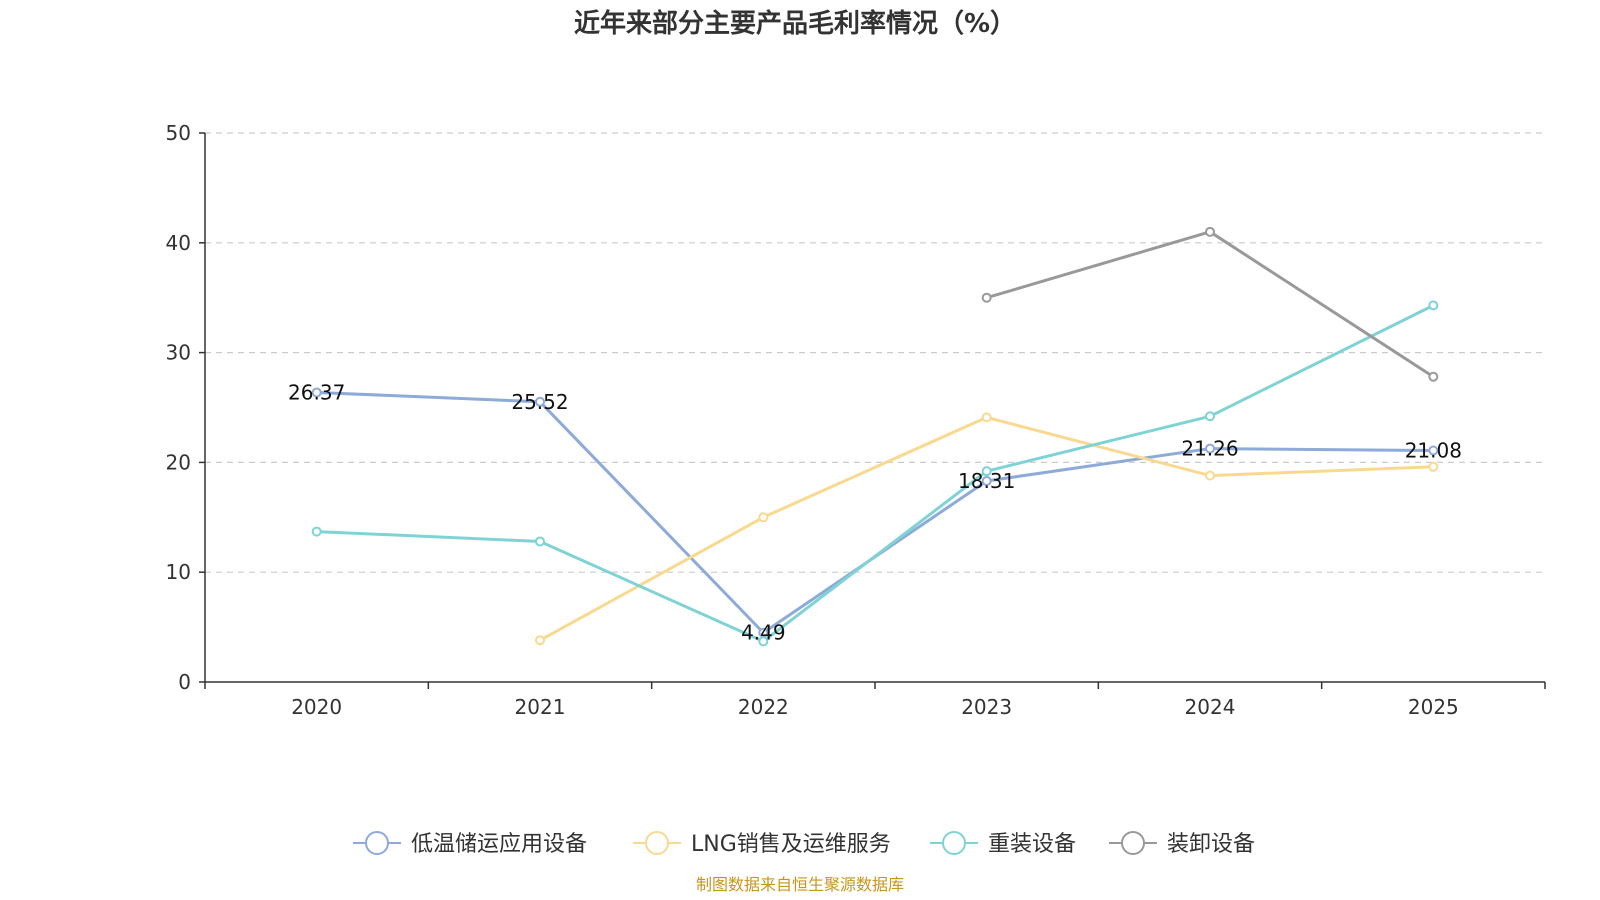  I want to click on legend-label: 重装设备, so click(1032, 844).